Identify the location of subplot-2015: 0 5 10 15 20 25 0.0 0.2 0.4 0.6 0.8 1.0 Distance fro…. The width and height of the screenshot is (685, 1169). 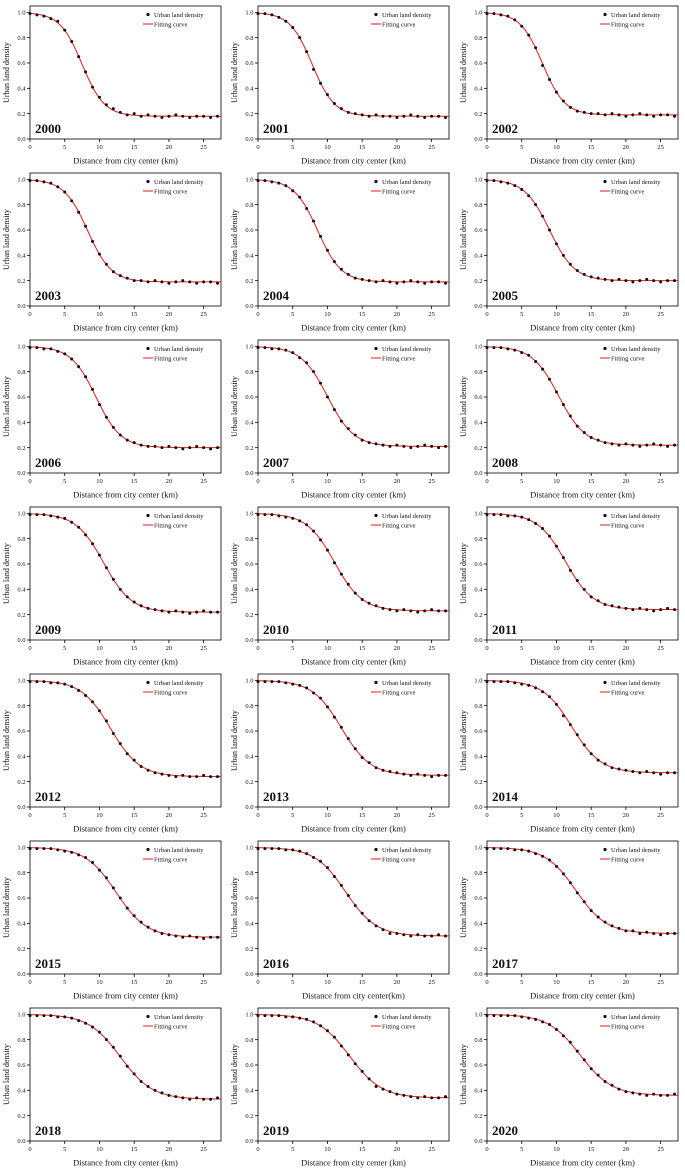
(114, 918).